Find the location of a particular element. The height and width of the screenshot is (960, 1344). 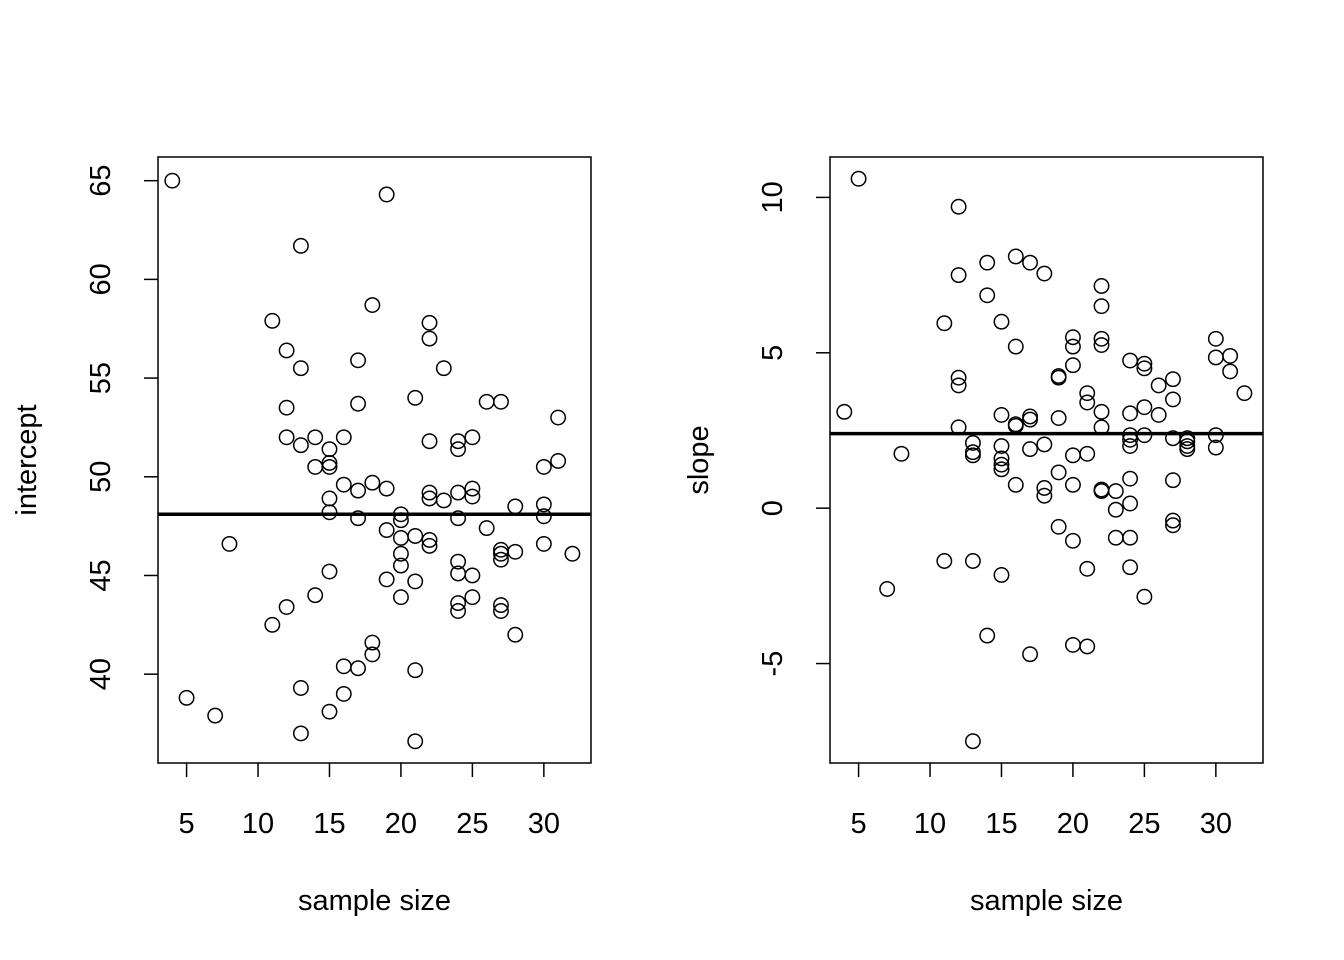

x-tick-label-intercept: 25 is located at coordinates (472, 824).